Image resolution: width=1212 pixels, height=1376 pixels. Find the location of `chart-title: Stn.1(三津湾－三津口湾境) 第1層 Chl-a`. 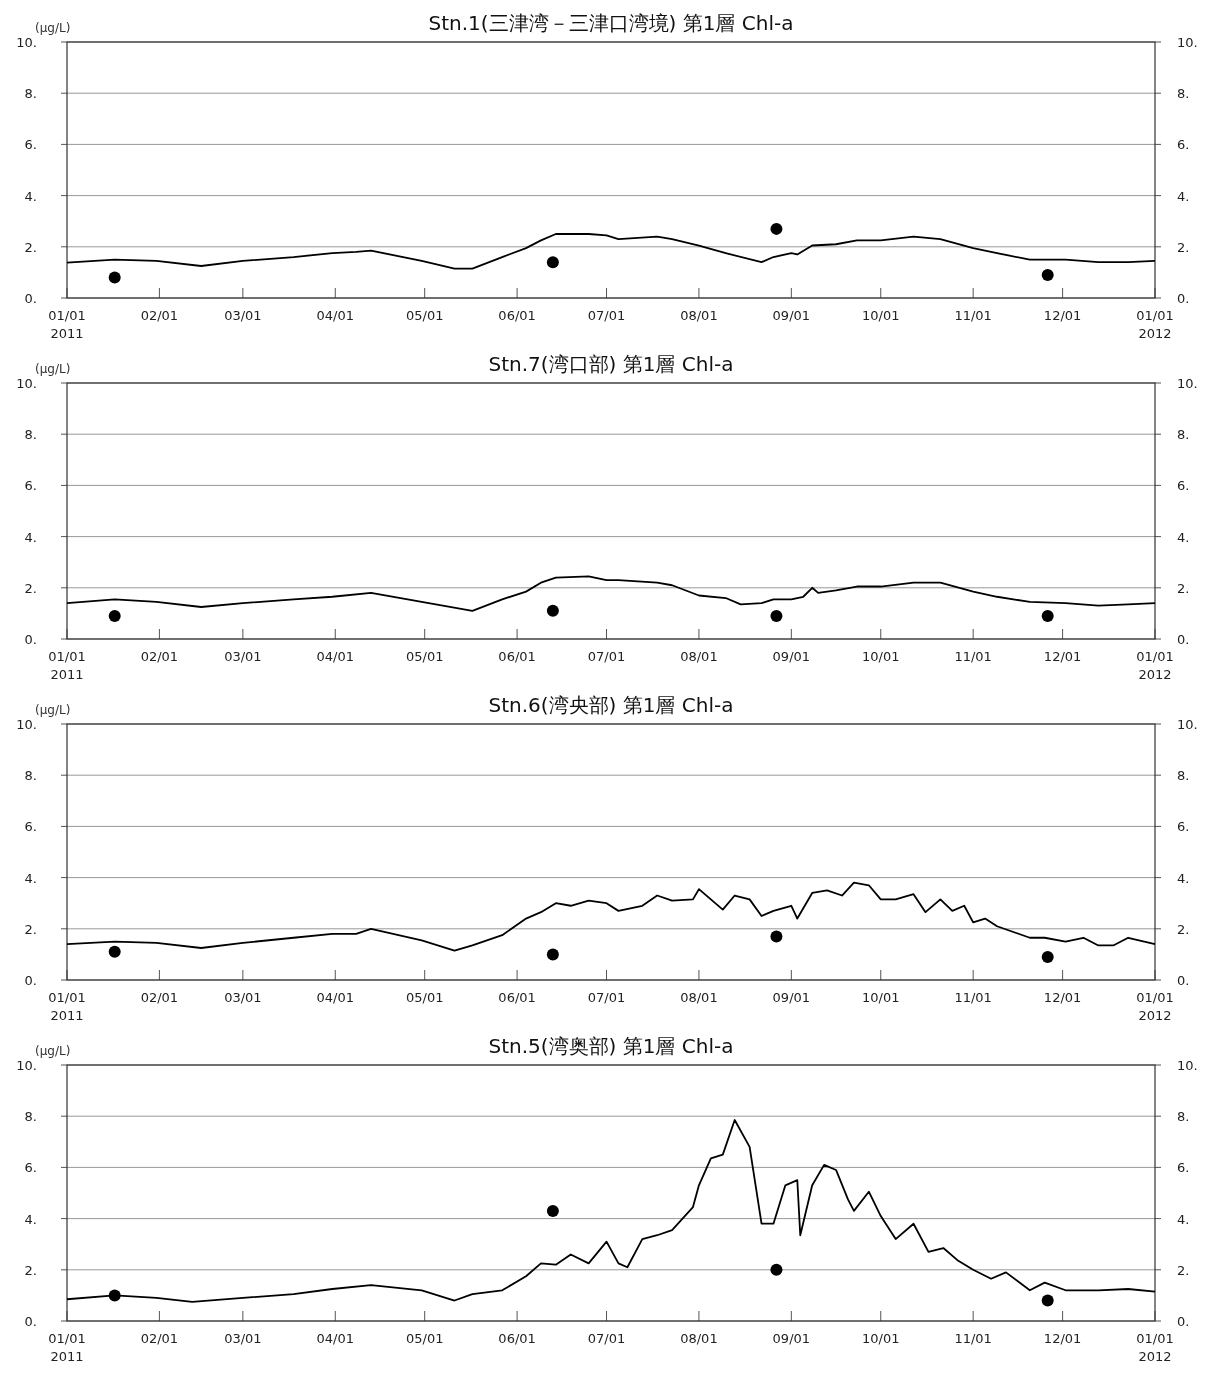

chart-title: Stn.1(三津湾－三津口湾境) 第1層 Chl-a is located at coordinates (611, 23).